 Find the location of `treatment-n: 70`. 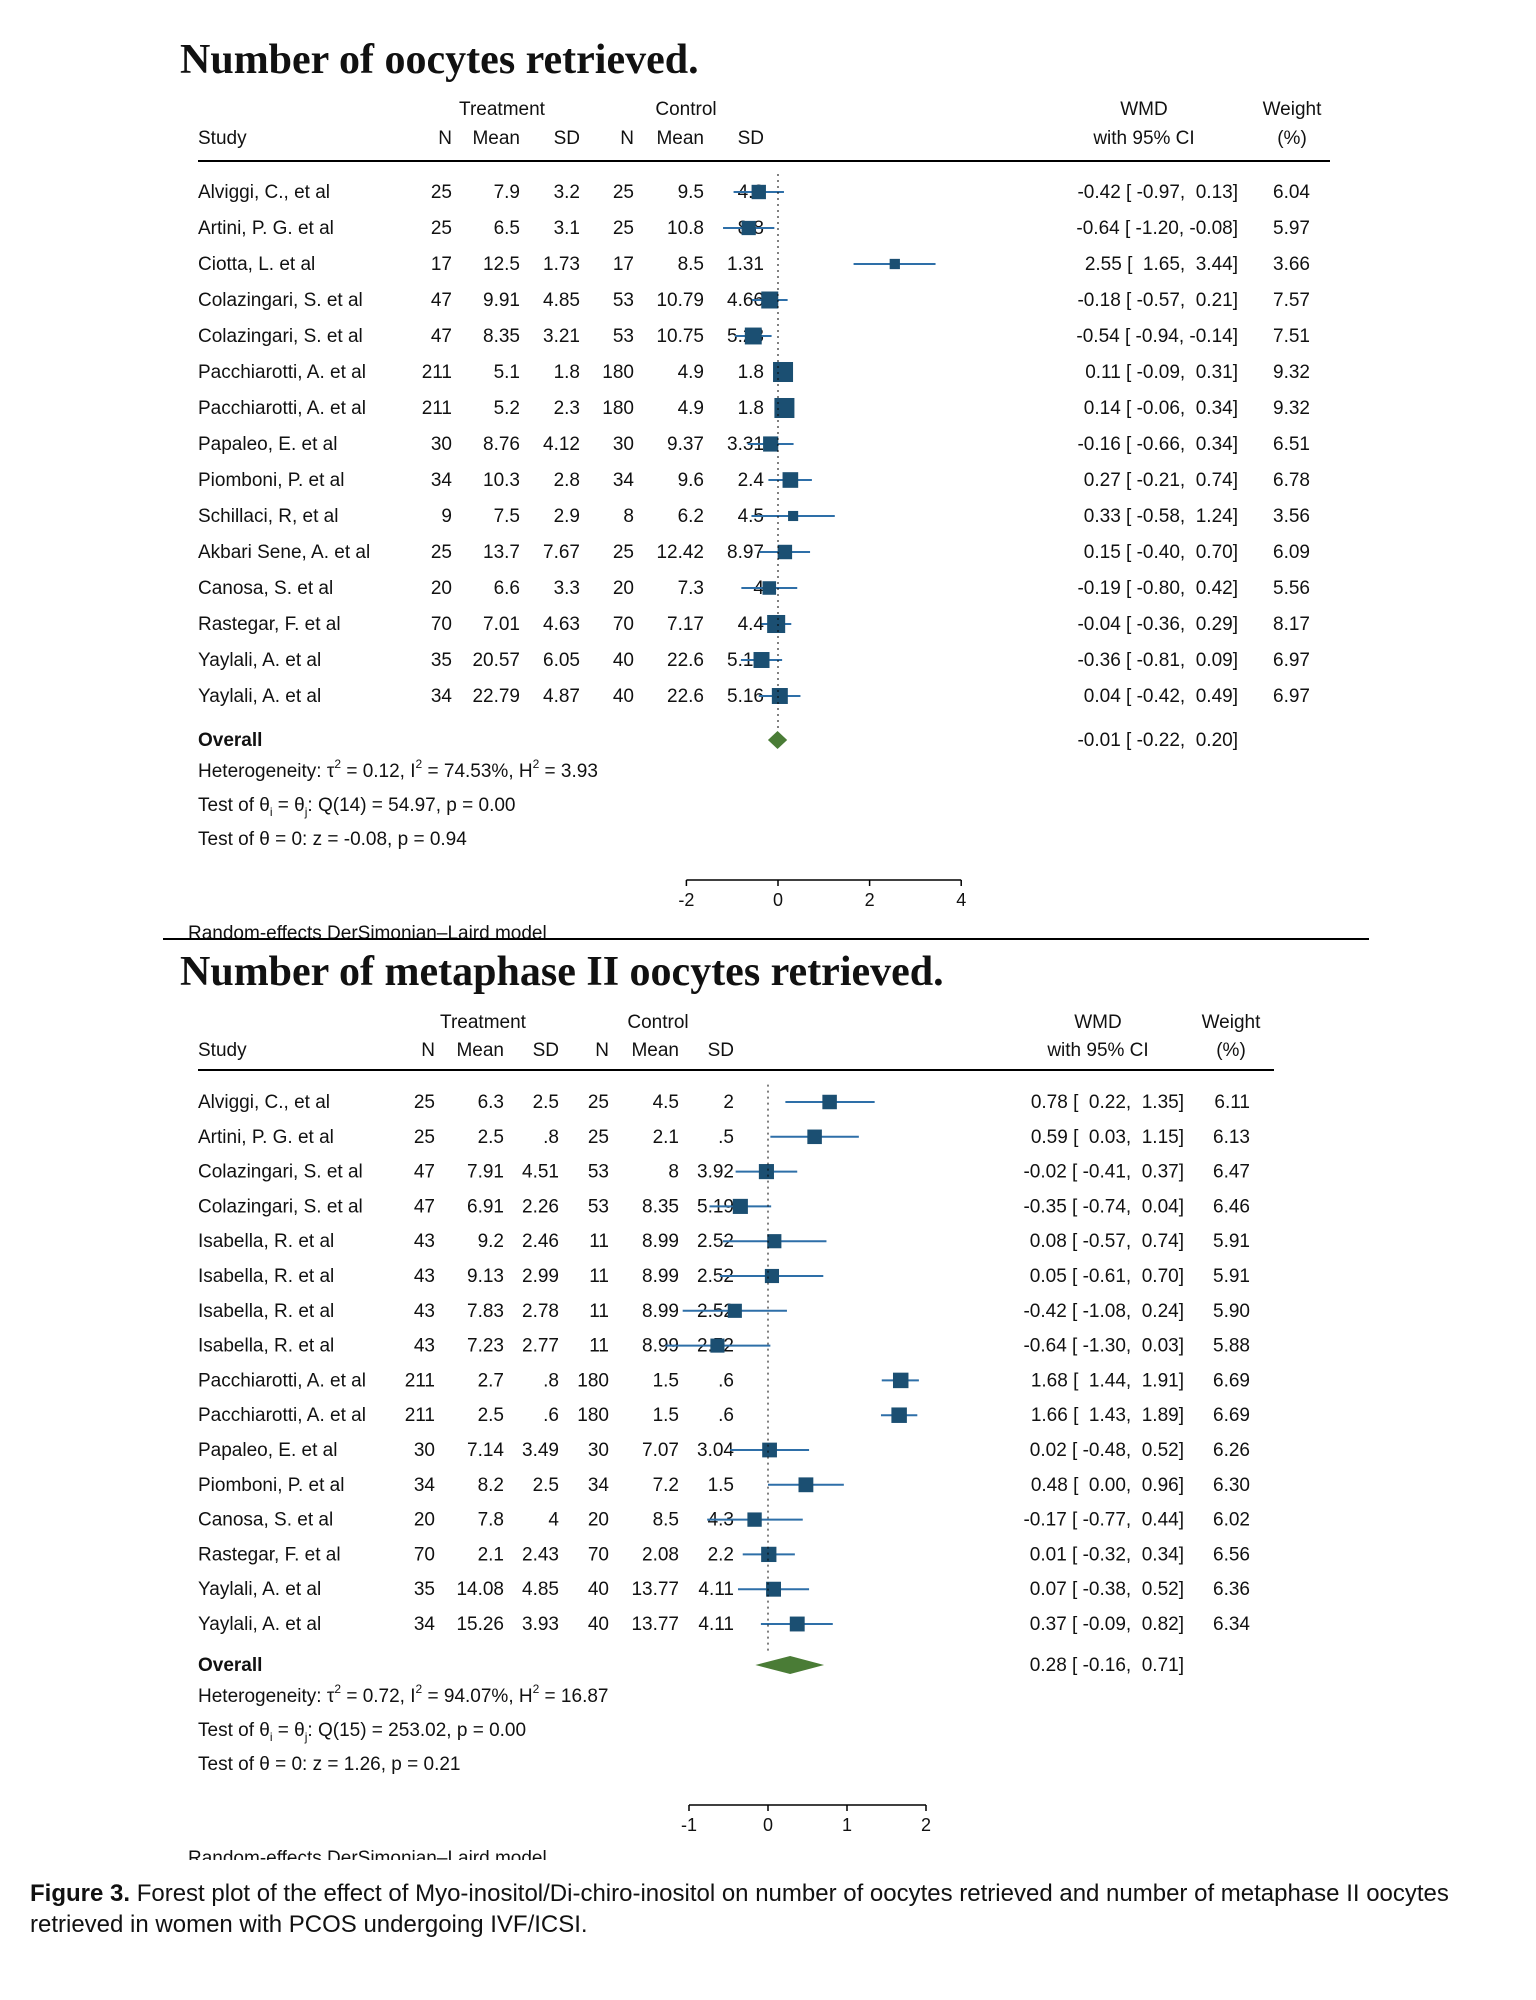

treatment-n: 70 is located at coordinates (424, 1554).